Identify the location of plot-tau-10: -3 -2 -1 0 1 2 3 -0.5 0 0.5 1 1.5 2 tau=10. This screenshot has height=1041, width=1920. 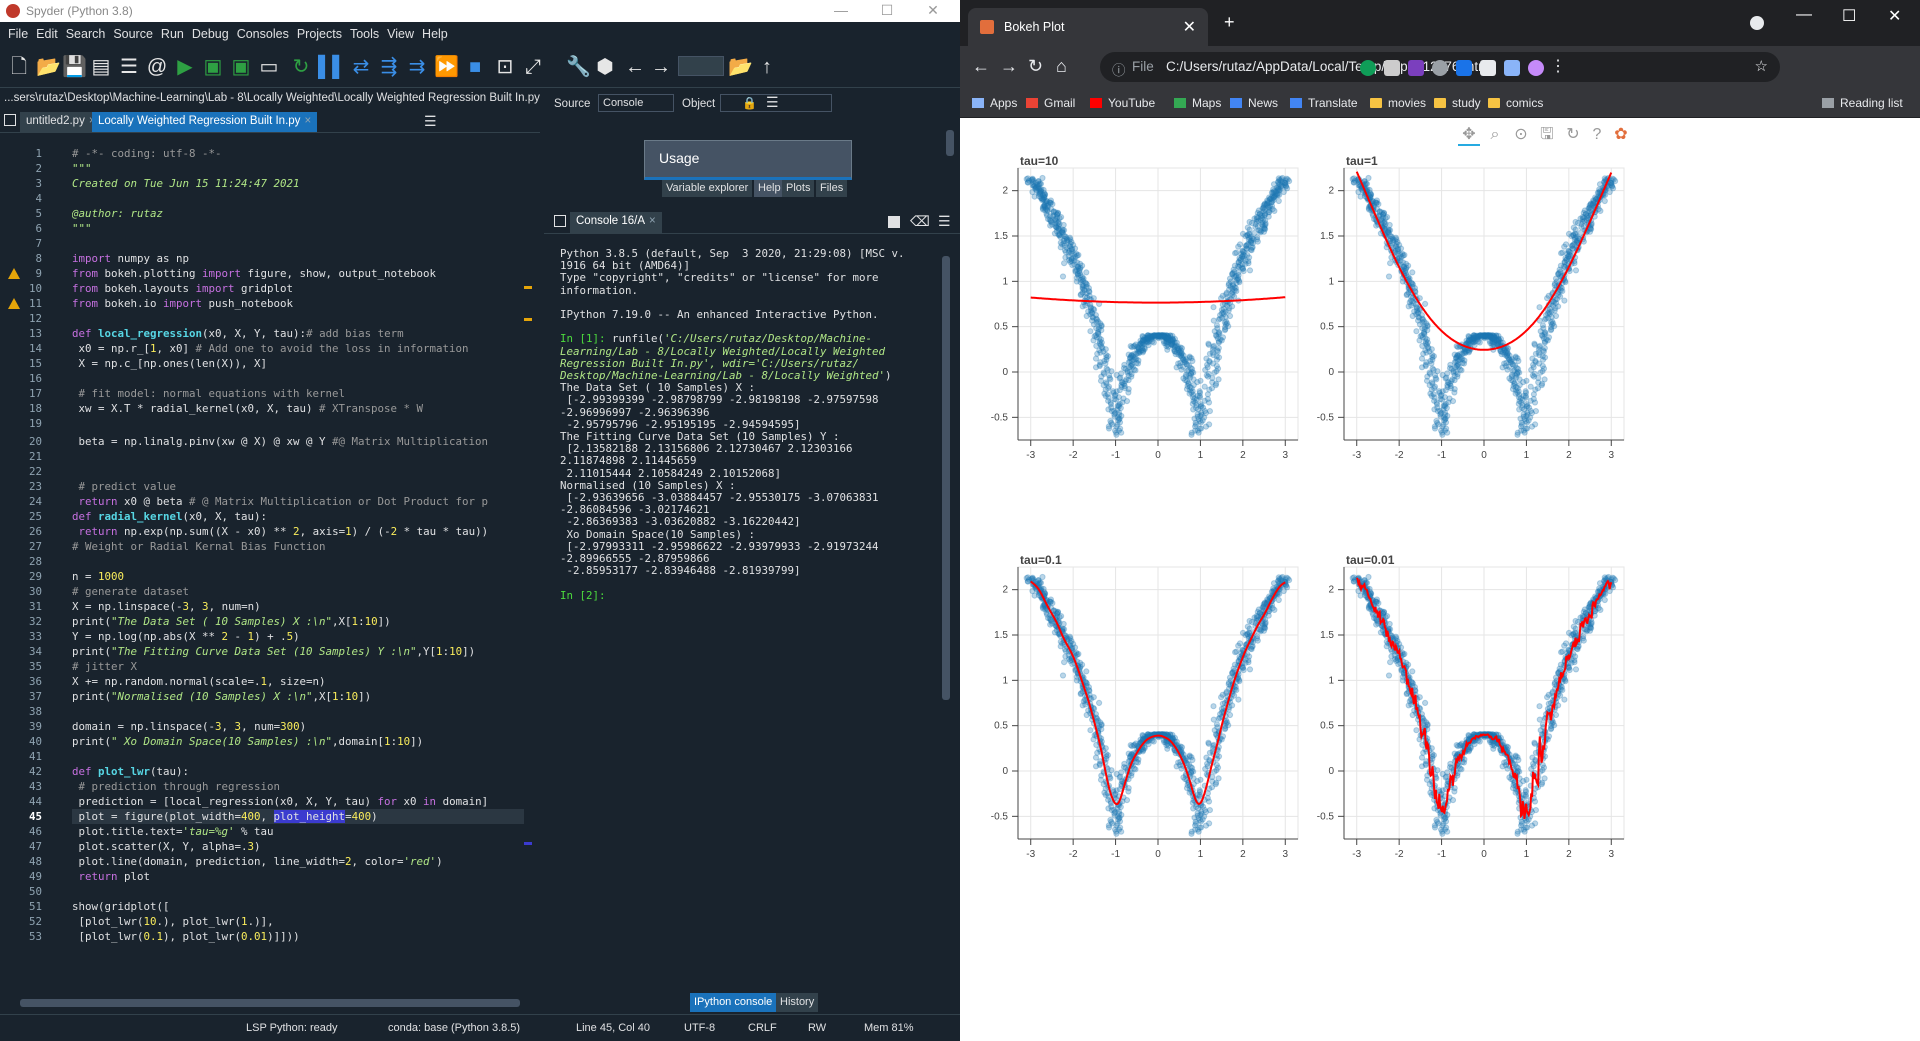
(1180, 350).